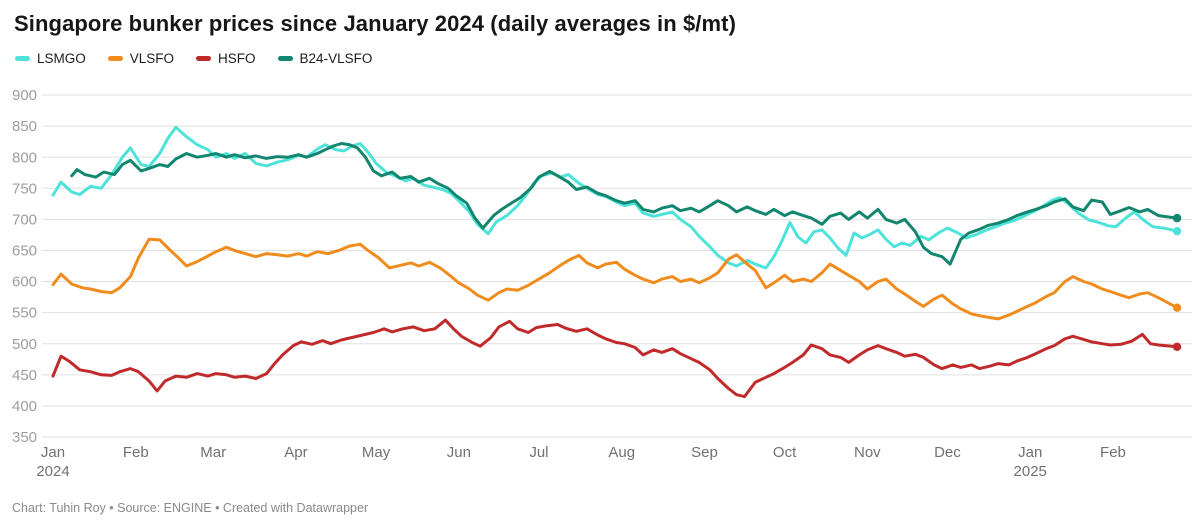 This screenshot has height=528, width=1200. Describe the element at coordinates (24, 313) in the screenshot. I see `y-axis-tick-label: 550` at that location.